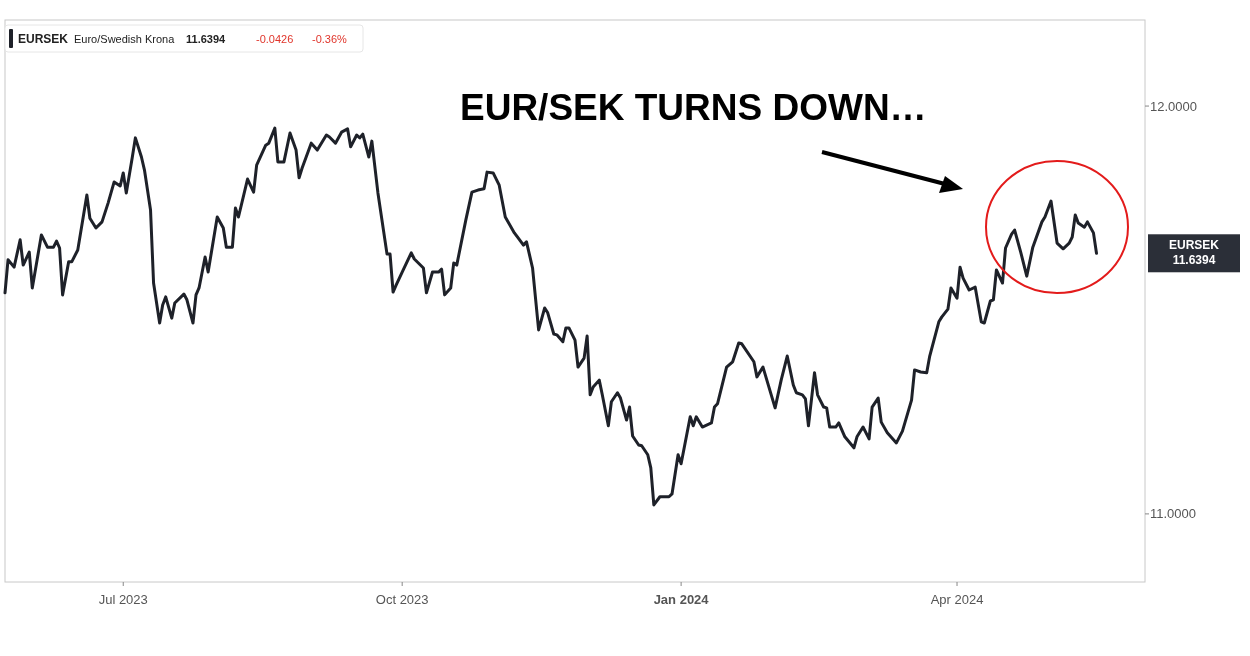  Describe the element at coordinates (43, 39) in the screenshot. I see `legend-label: EURSEK` at that location.